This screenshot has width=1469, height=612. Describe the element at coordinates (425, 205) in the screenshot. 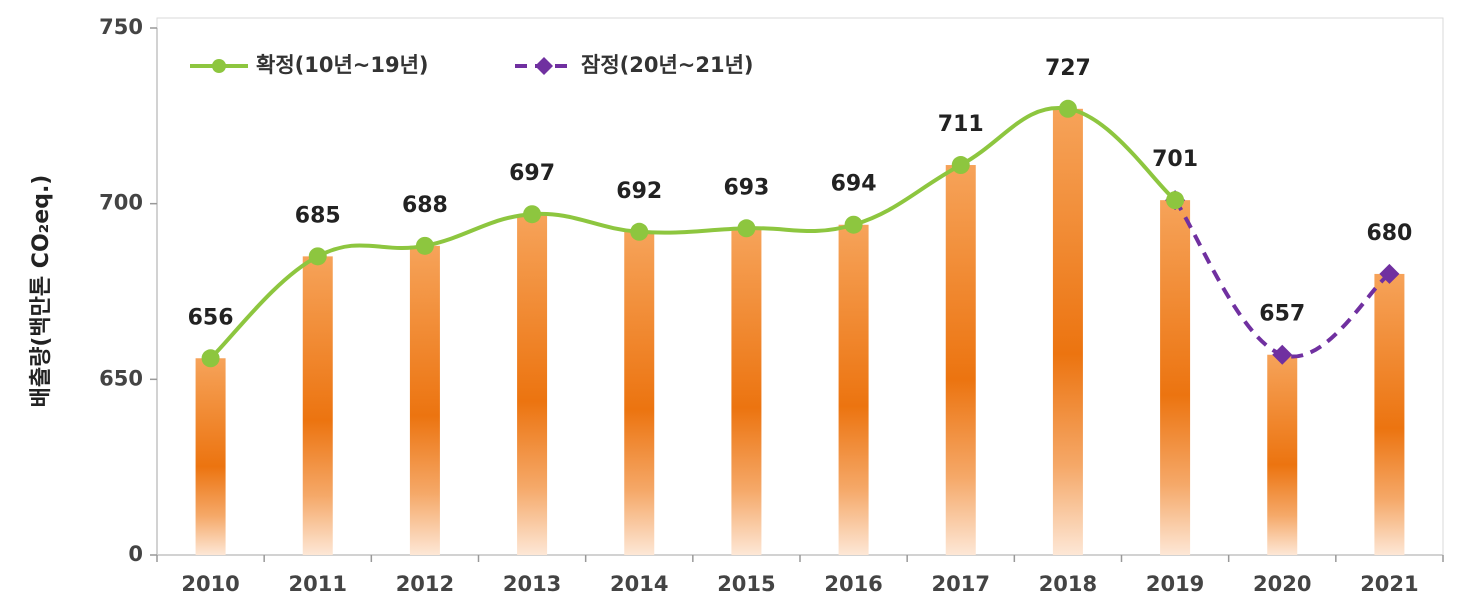

I see `data-label: 688` at that location.